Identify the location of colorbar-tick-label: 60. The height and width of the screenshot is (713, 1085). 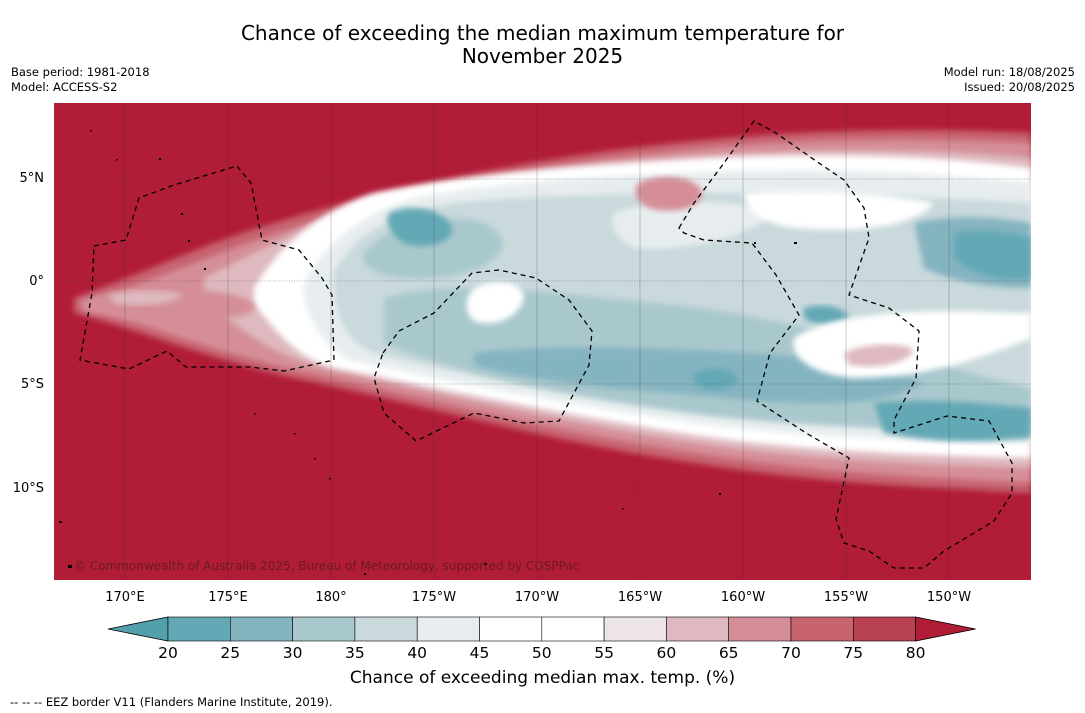
(666, 653).